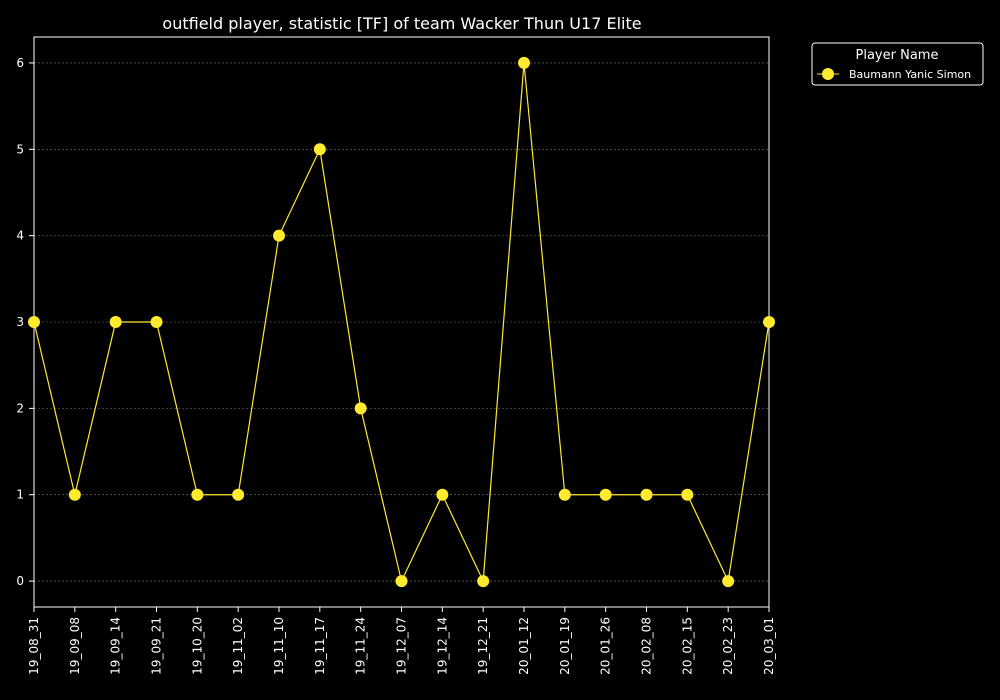 Image resolution: width=1000 pixels, height=700 pixels. What do you see at coordinates (442, 646) in the screenshot?
I see `x-tick-label: 19_12_14` at bounding box center [442, 646].